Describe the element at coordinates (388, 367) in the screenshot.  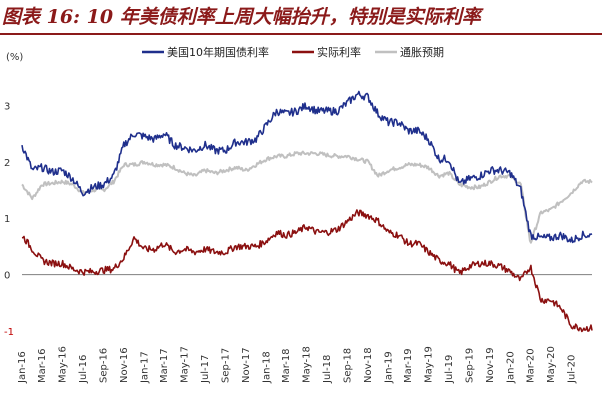
I see `x-tick-label: Jan-19` at that location.